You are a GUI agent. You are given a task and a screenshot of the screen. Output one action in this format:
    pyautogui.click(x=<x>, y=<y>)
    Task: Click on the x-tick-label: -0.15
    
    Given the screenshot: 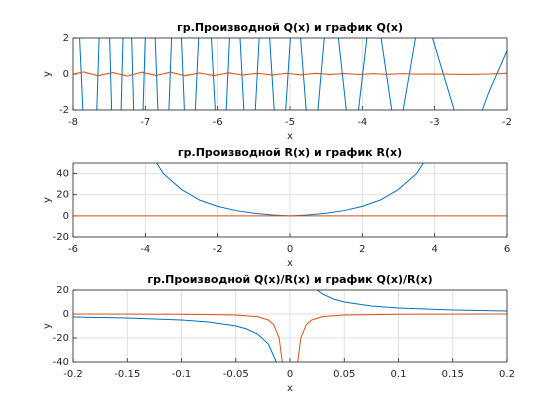 What is the action you would take?
    pyautogui.click(x=127, y=374)
    